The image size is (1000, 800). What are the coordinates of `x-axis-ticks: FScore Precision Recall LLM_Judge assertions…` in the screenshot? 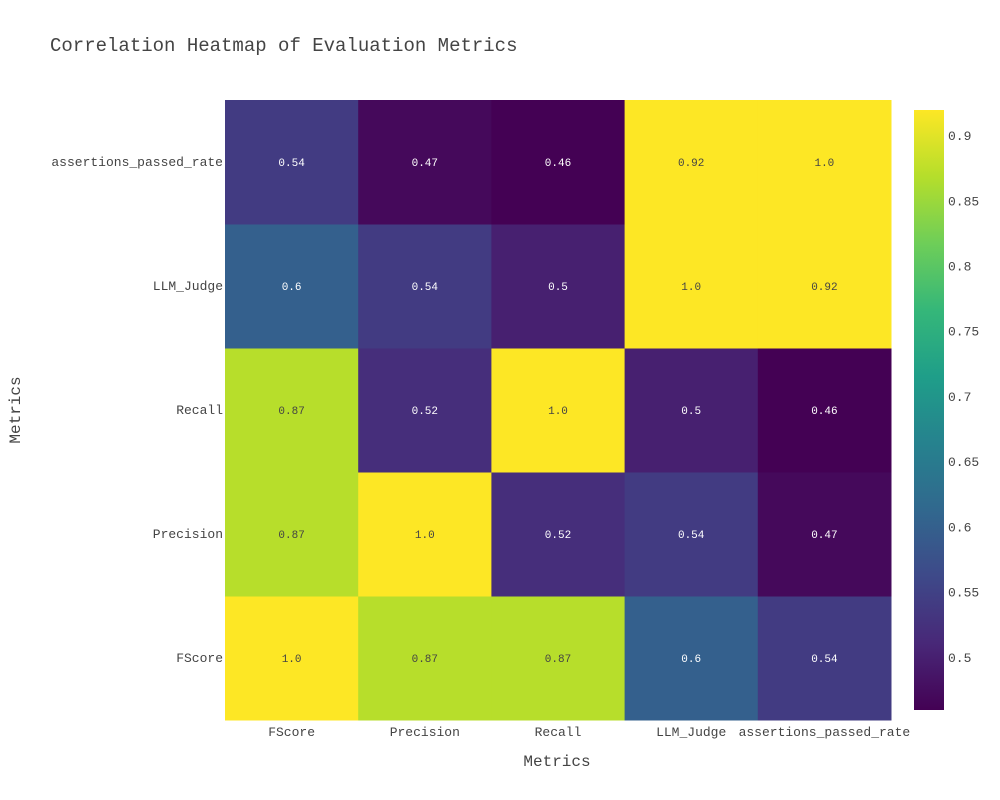 It's located at (589, 732).